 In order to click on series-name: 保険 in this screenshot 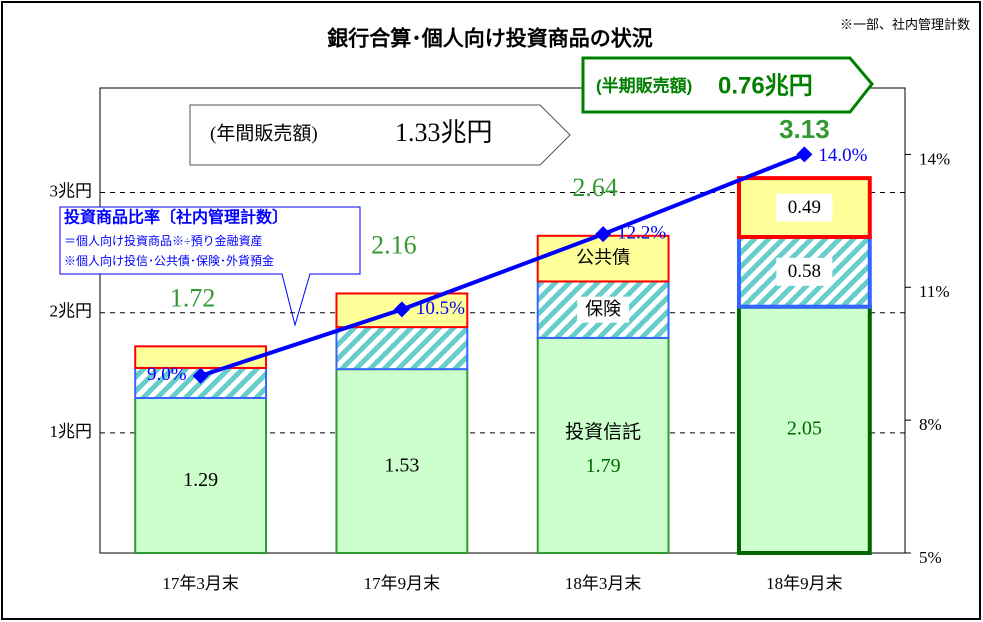, I will do `click(603, 309)`.